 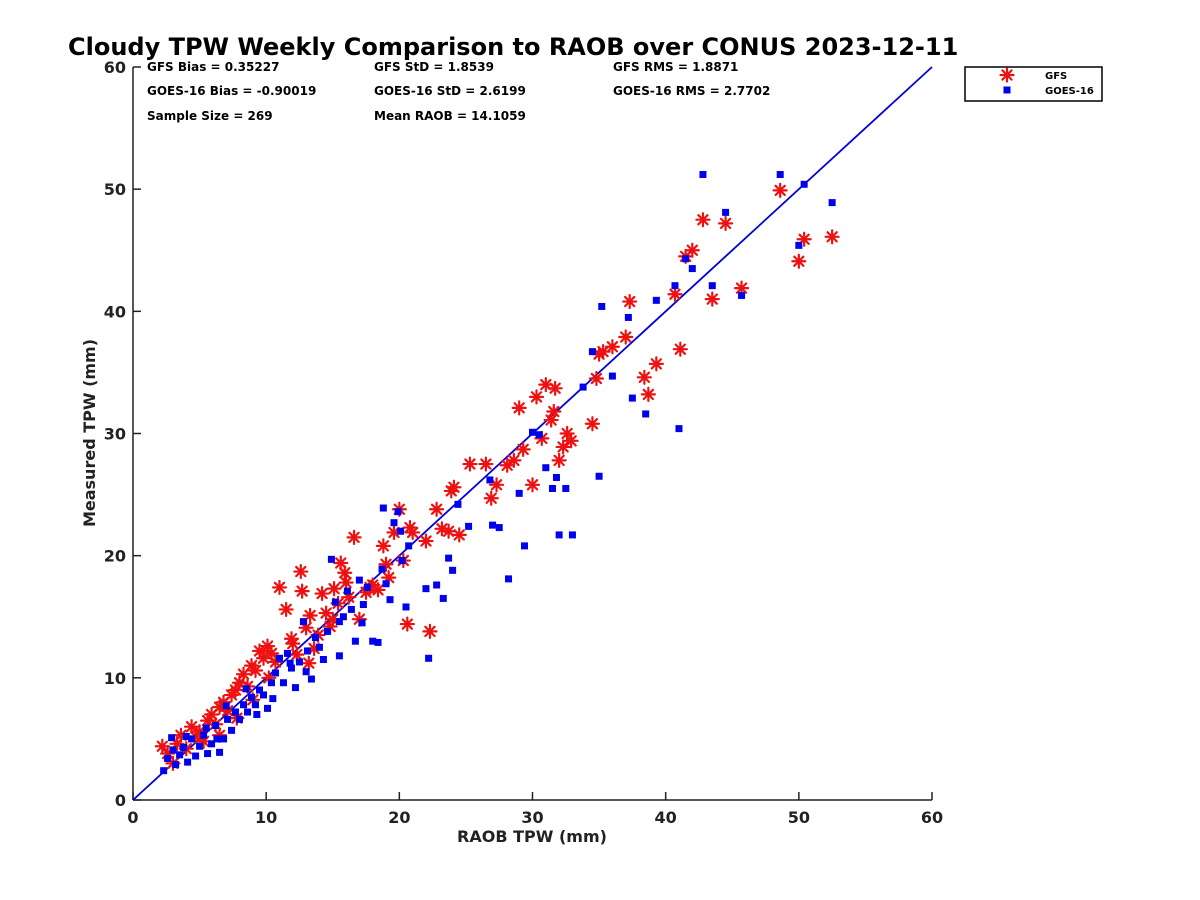 What do you see at coordinates (115, 434) in the screenshot?
I see `y-tick-label: 30` at bounding box center [115, 434].